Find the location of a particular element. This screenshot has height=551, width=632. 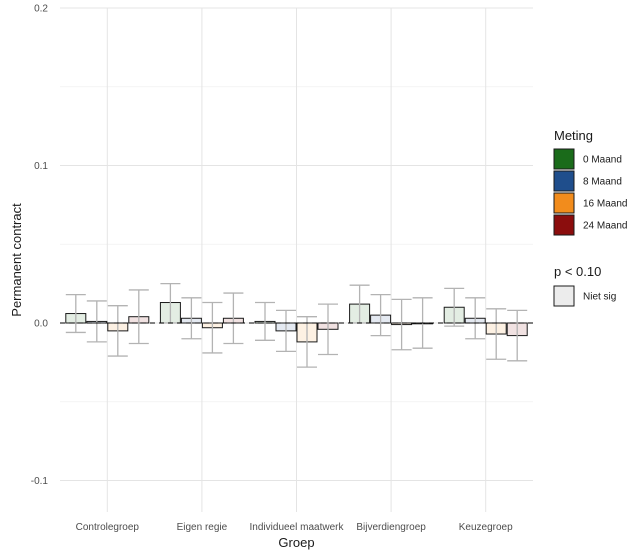

x-tick-label: Eigen regie is located at coordinates (202, 527).